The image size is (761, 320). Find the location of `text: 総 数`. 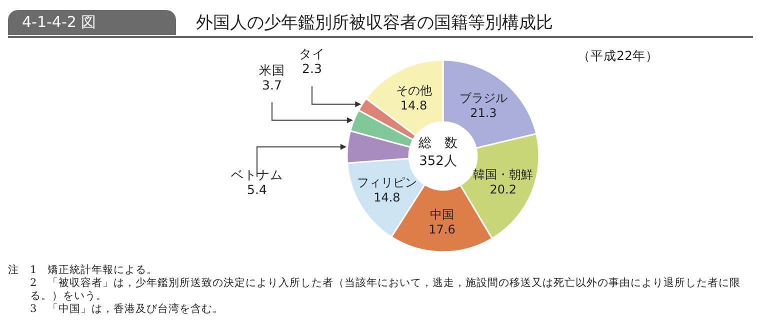

text: 総 数 is located at coordinates (438, 143).